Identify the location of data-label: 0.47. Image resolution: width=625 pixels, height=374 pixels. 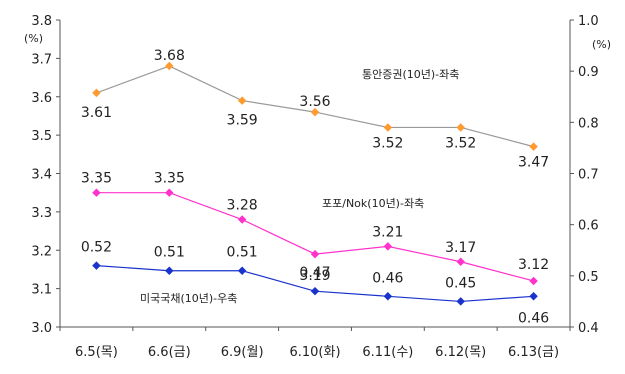
(314, 273).